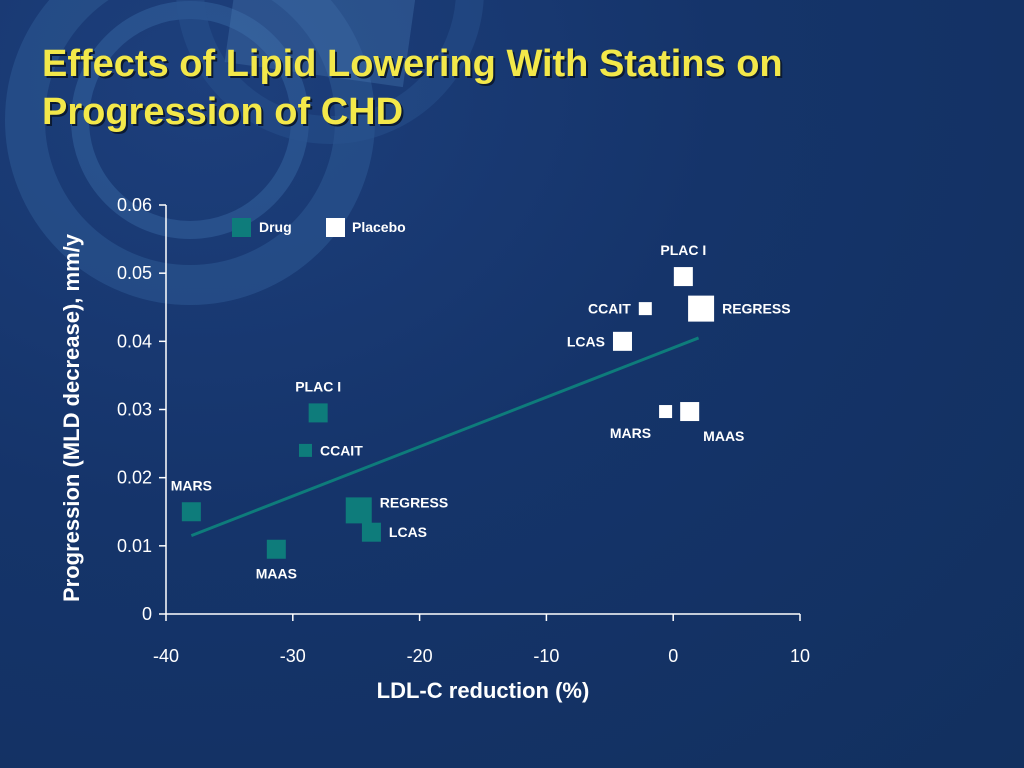 This screenshot has height=768, width=1024. I want to click on y-tick-label: 0, so click(147, 614).